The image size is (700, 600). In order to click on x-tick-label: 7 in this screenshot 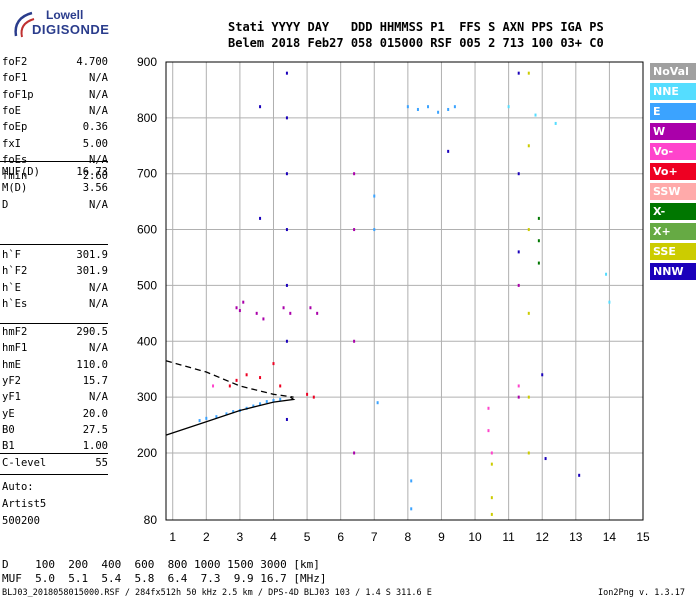, I will do `click(374, 537)`.